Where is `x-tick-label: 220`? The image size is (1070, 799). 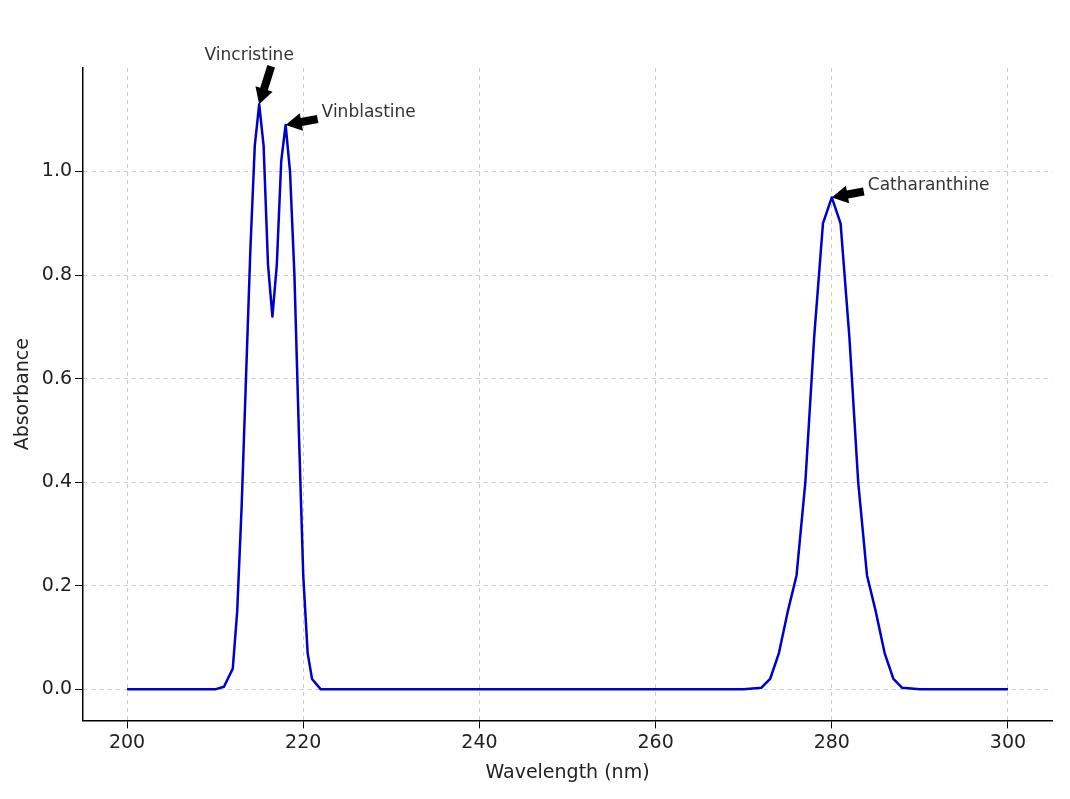 x-tick-label: 220 is located at coordinates (303, 740).